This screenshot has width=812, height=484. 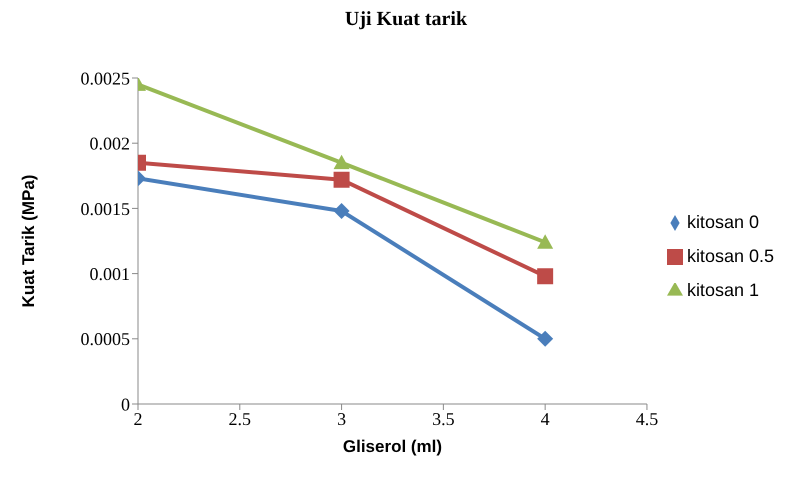 What do you see at coordinates (110, 144) in the screenshot?
I see `y-tick-label: 0.002` at bounding box center [110, 144].